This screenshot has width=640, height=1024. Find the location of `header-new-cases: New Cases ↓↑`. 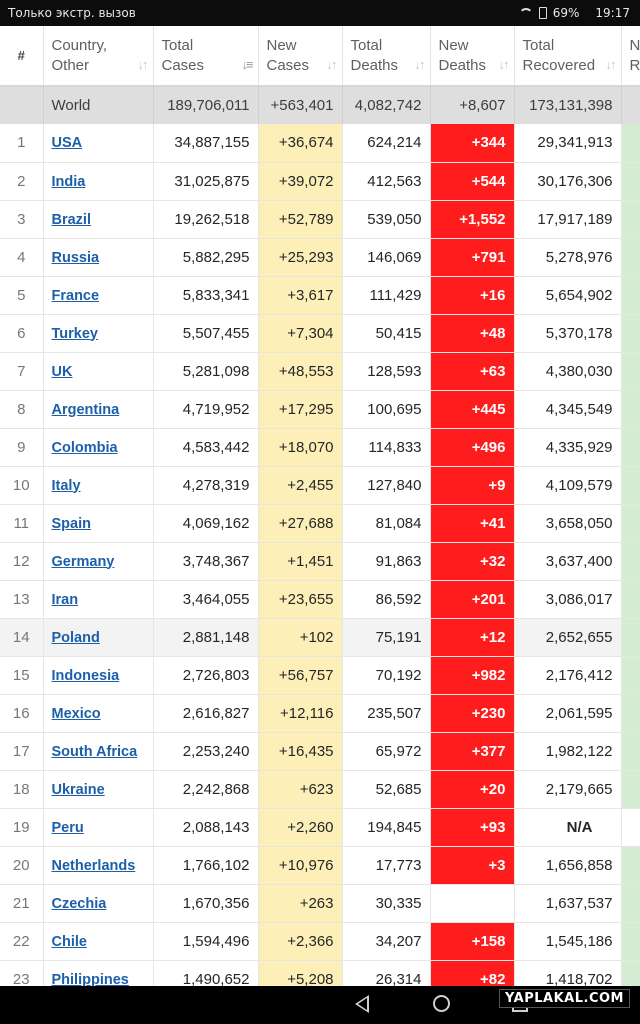

header-new-cases: New Cases ↓↑ is located at coordinates (300, 56).